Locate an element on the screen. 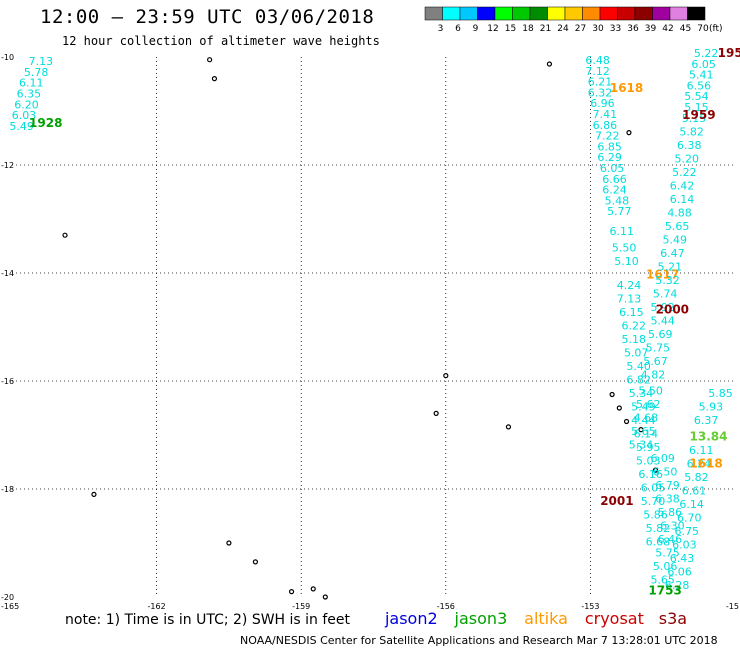 The image size is (740, 650). swh-value-label: 6.47 is located at coordinates (672, 253).